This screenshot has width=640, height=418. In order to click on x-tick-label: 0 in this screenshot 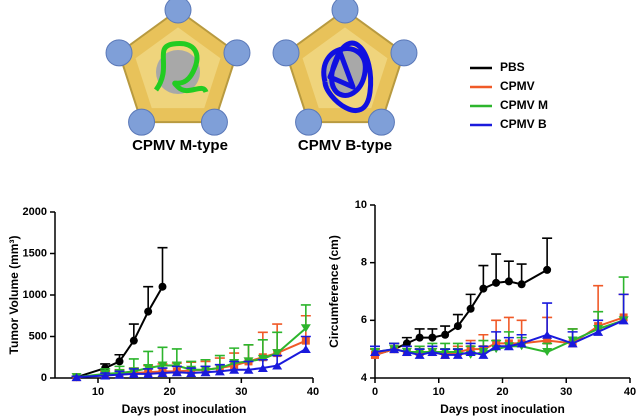, I will do `click(375, 392)`.